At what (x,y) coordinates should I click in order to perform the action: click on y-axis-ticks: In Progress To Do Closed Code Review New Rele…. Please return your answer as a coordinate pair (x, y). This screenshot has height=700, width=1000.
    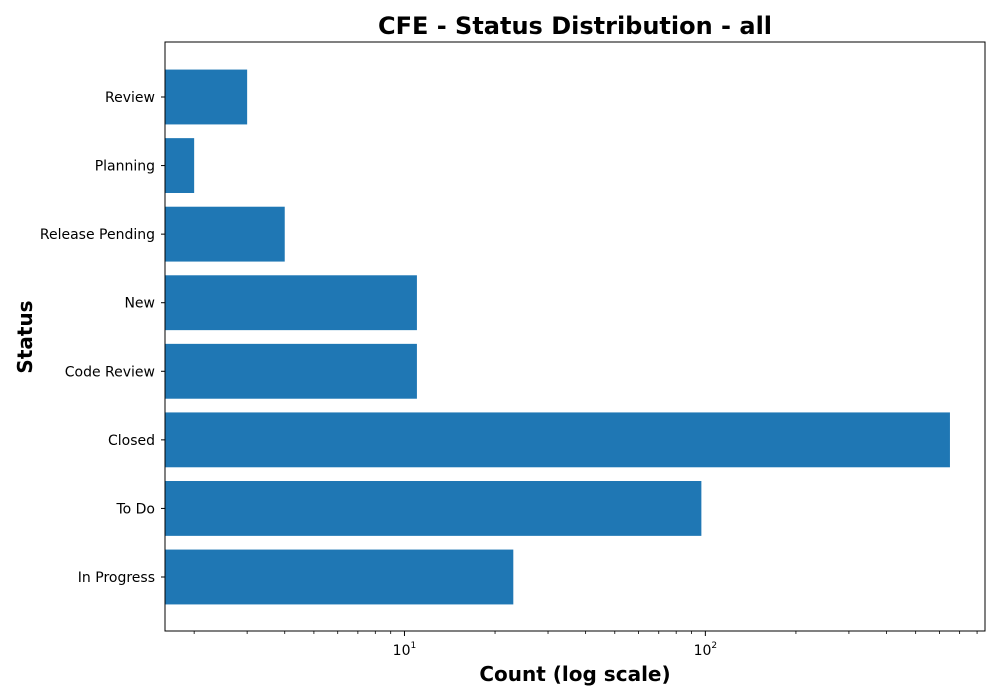
    Looking at the image, I should click on (102, 338).